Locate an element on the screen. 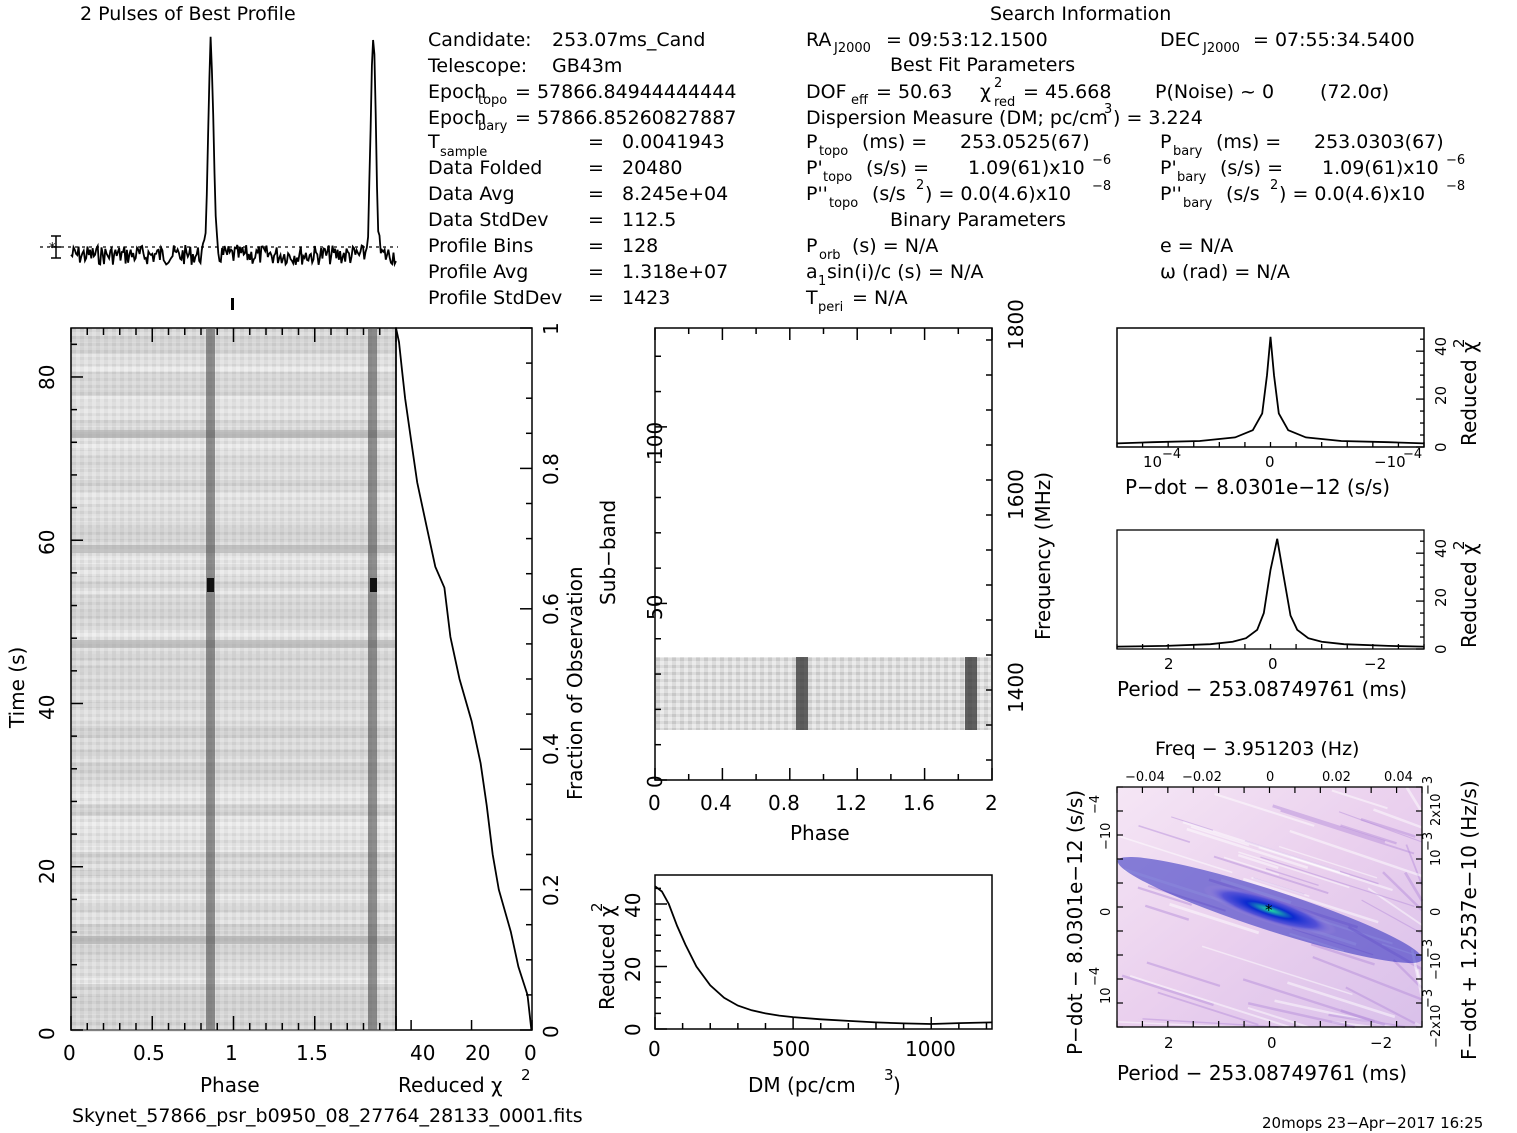  info-label: Candidate: is located at coordinates (480, 40).